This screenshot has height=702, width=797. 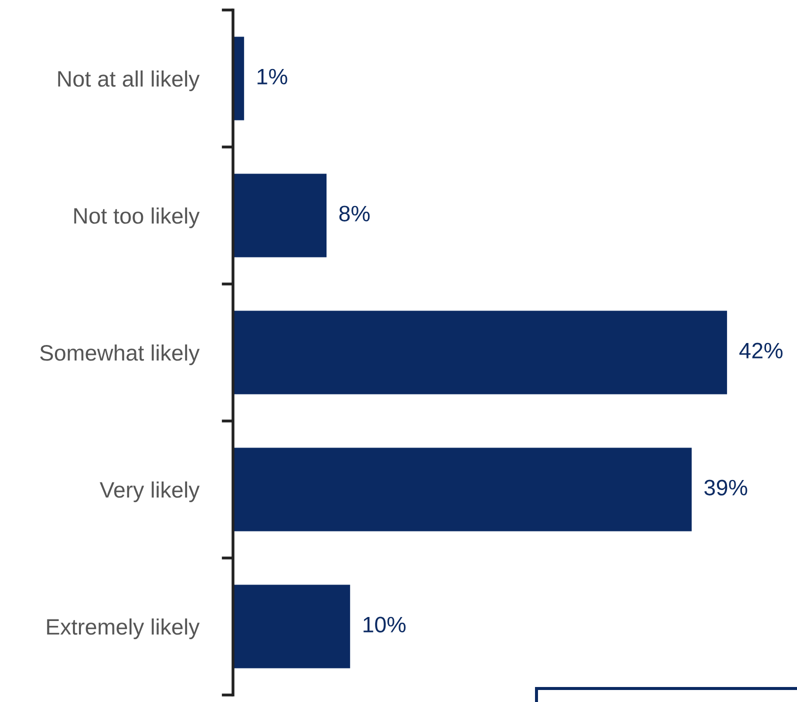 What do you see at coordinates (354, 214) in the screenshot?
I see `data-label: 8%` at bounding box center [354, 214].